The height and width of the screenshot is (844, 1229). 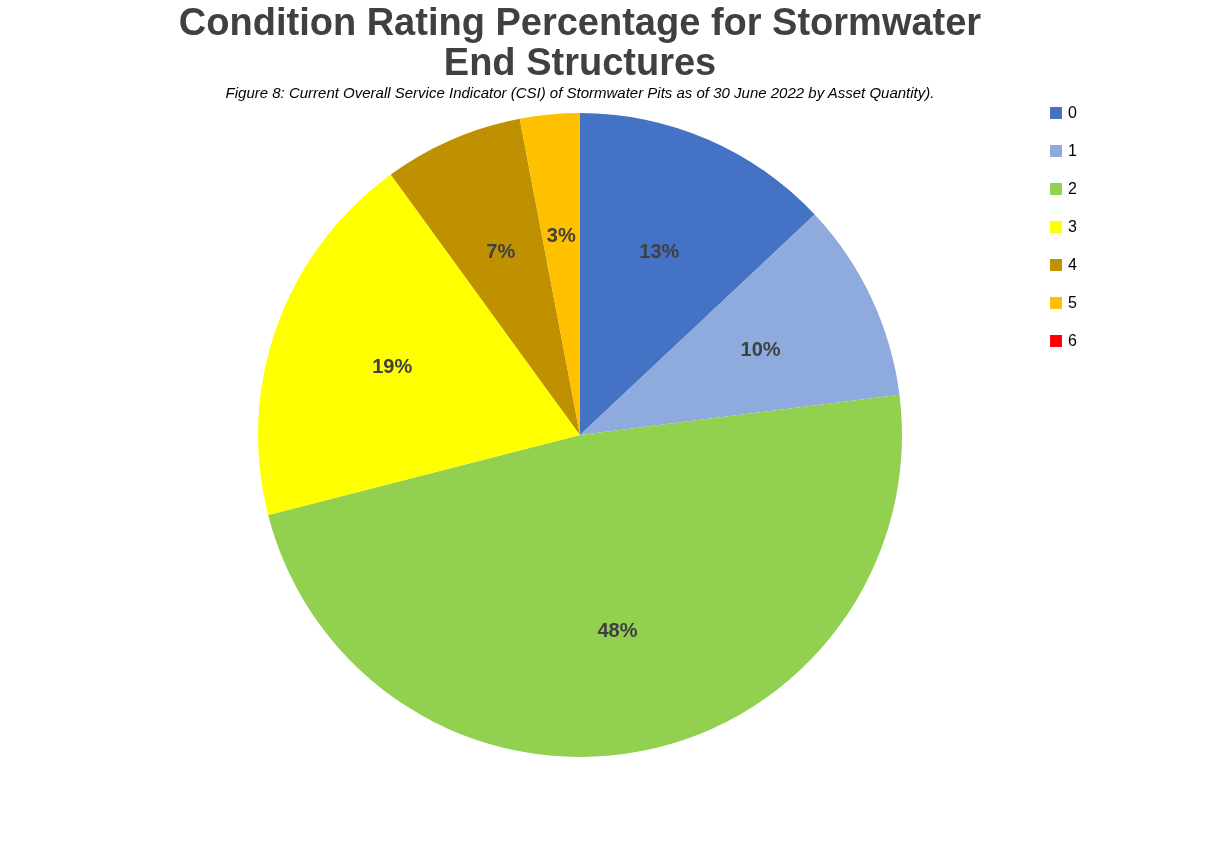 What do you see at coordinates (1072, 302) in the screenshot?
I see `legend-label: 5` at bounding box center [1072, 302].